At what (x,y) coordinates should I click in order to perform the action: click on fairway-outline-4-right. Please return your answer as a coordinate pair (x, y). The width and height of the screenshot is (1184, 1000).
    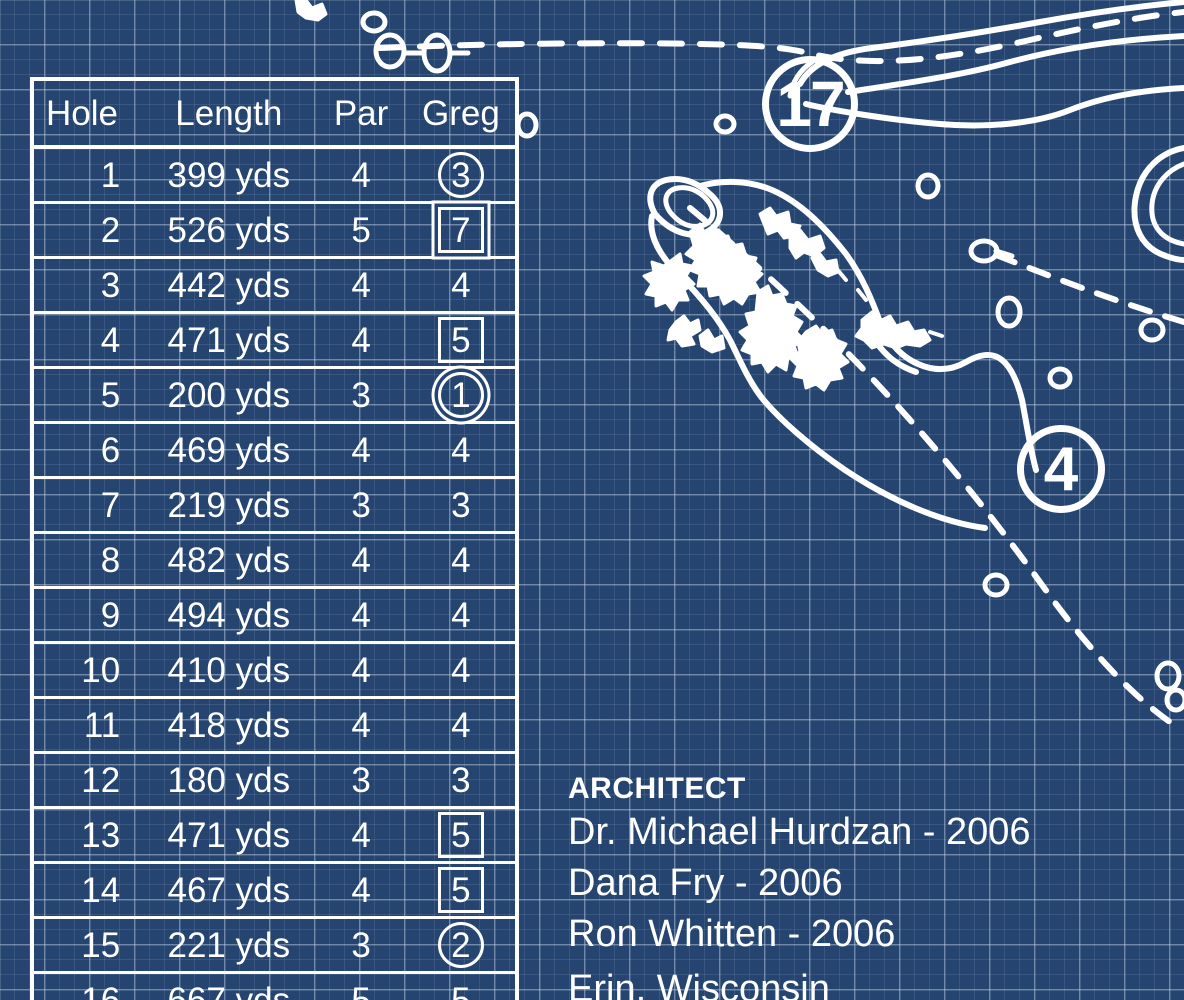
    Looking at the image, I should click on (868, 325).